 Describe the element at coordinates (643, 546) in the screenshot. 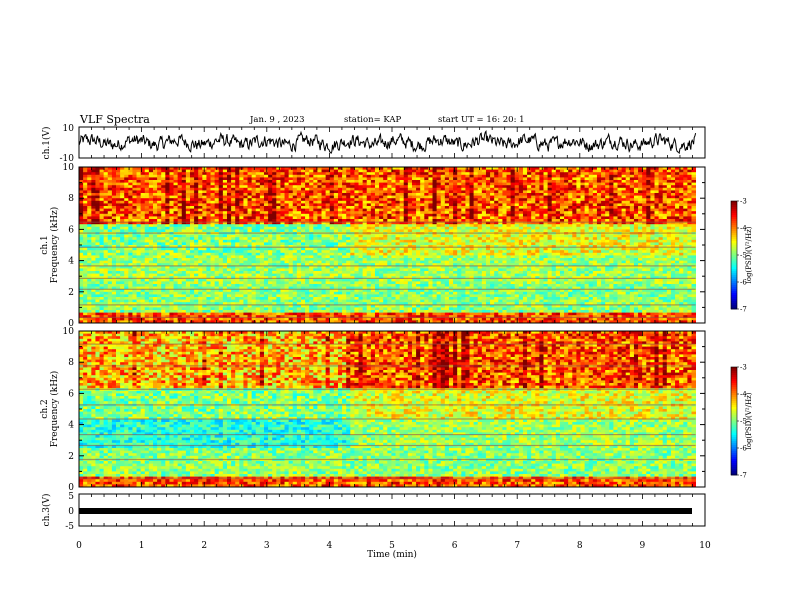

I see `time-tick-label: 9` at that location.